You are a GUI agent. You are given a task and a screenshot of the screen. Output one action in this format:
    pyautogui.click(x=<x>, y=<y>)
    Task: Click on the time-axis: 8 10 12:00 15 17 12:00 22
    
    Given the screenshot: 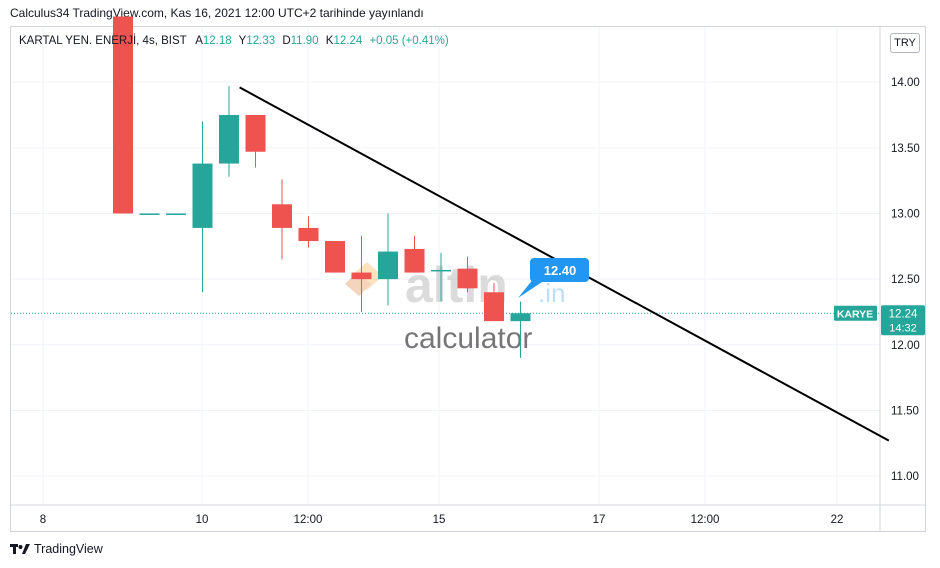 What is the action you would take?
    pyautogui.click(x=442, y=520)
    